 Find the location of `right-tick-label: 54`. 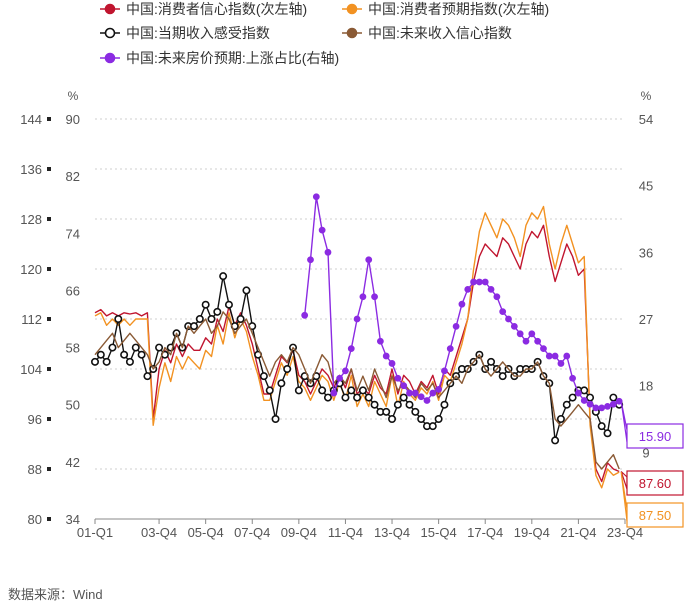

right-tick-label: 54 is located at coordinates (646, 119).